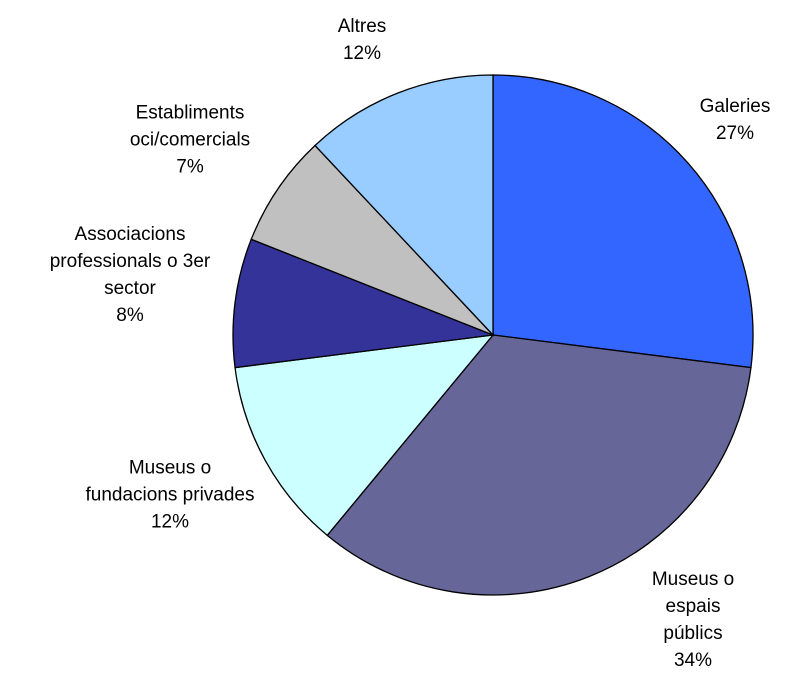 This screenshot has height=675, width=796. I want to click on slice-label: Establiments oci/comercials 7%, so click(190, 140).